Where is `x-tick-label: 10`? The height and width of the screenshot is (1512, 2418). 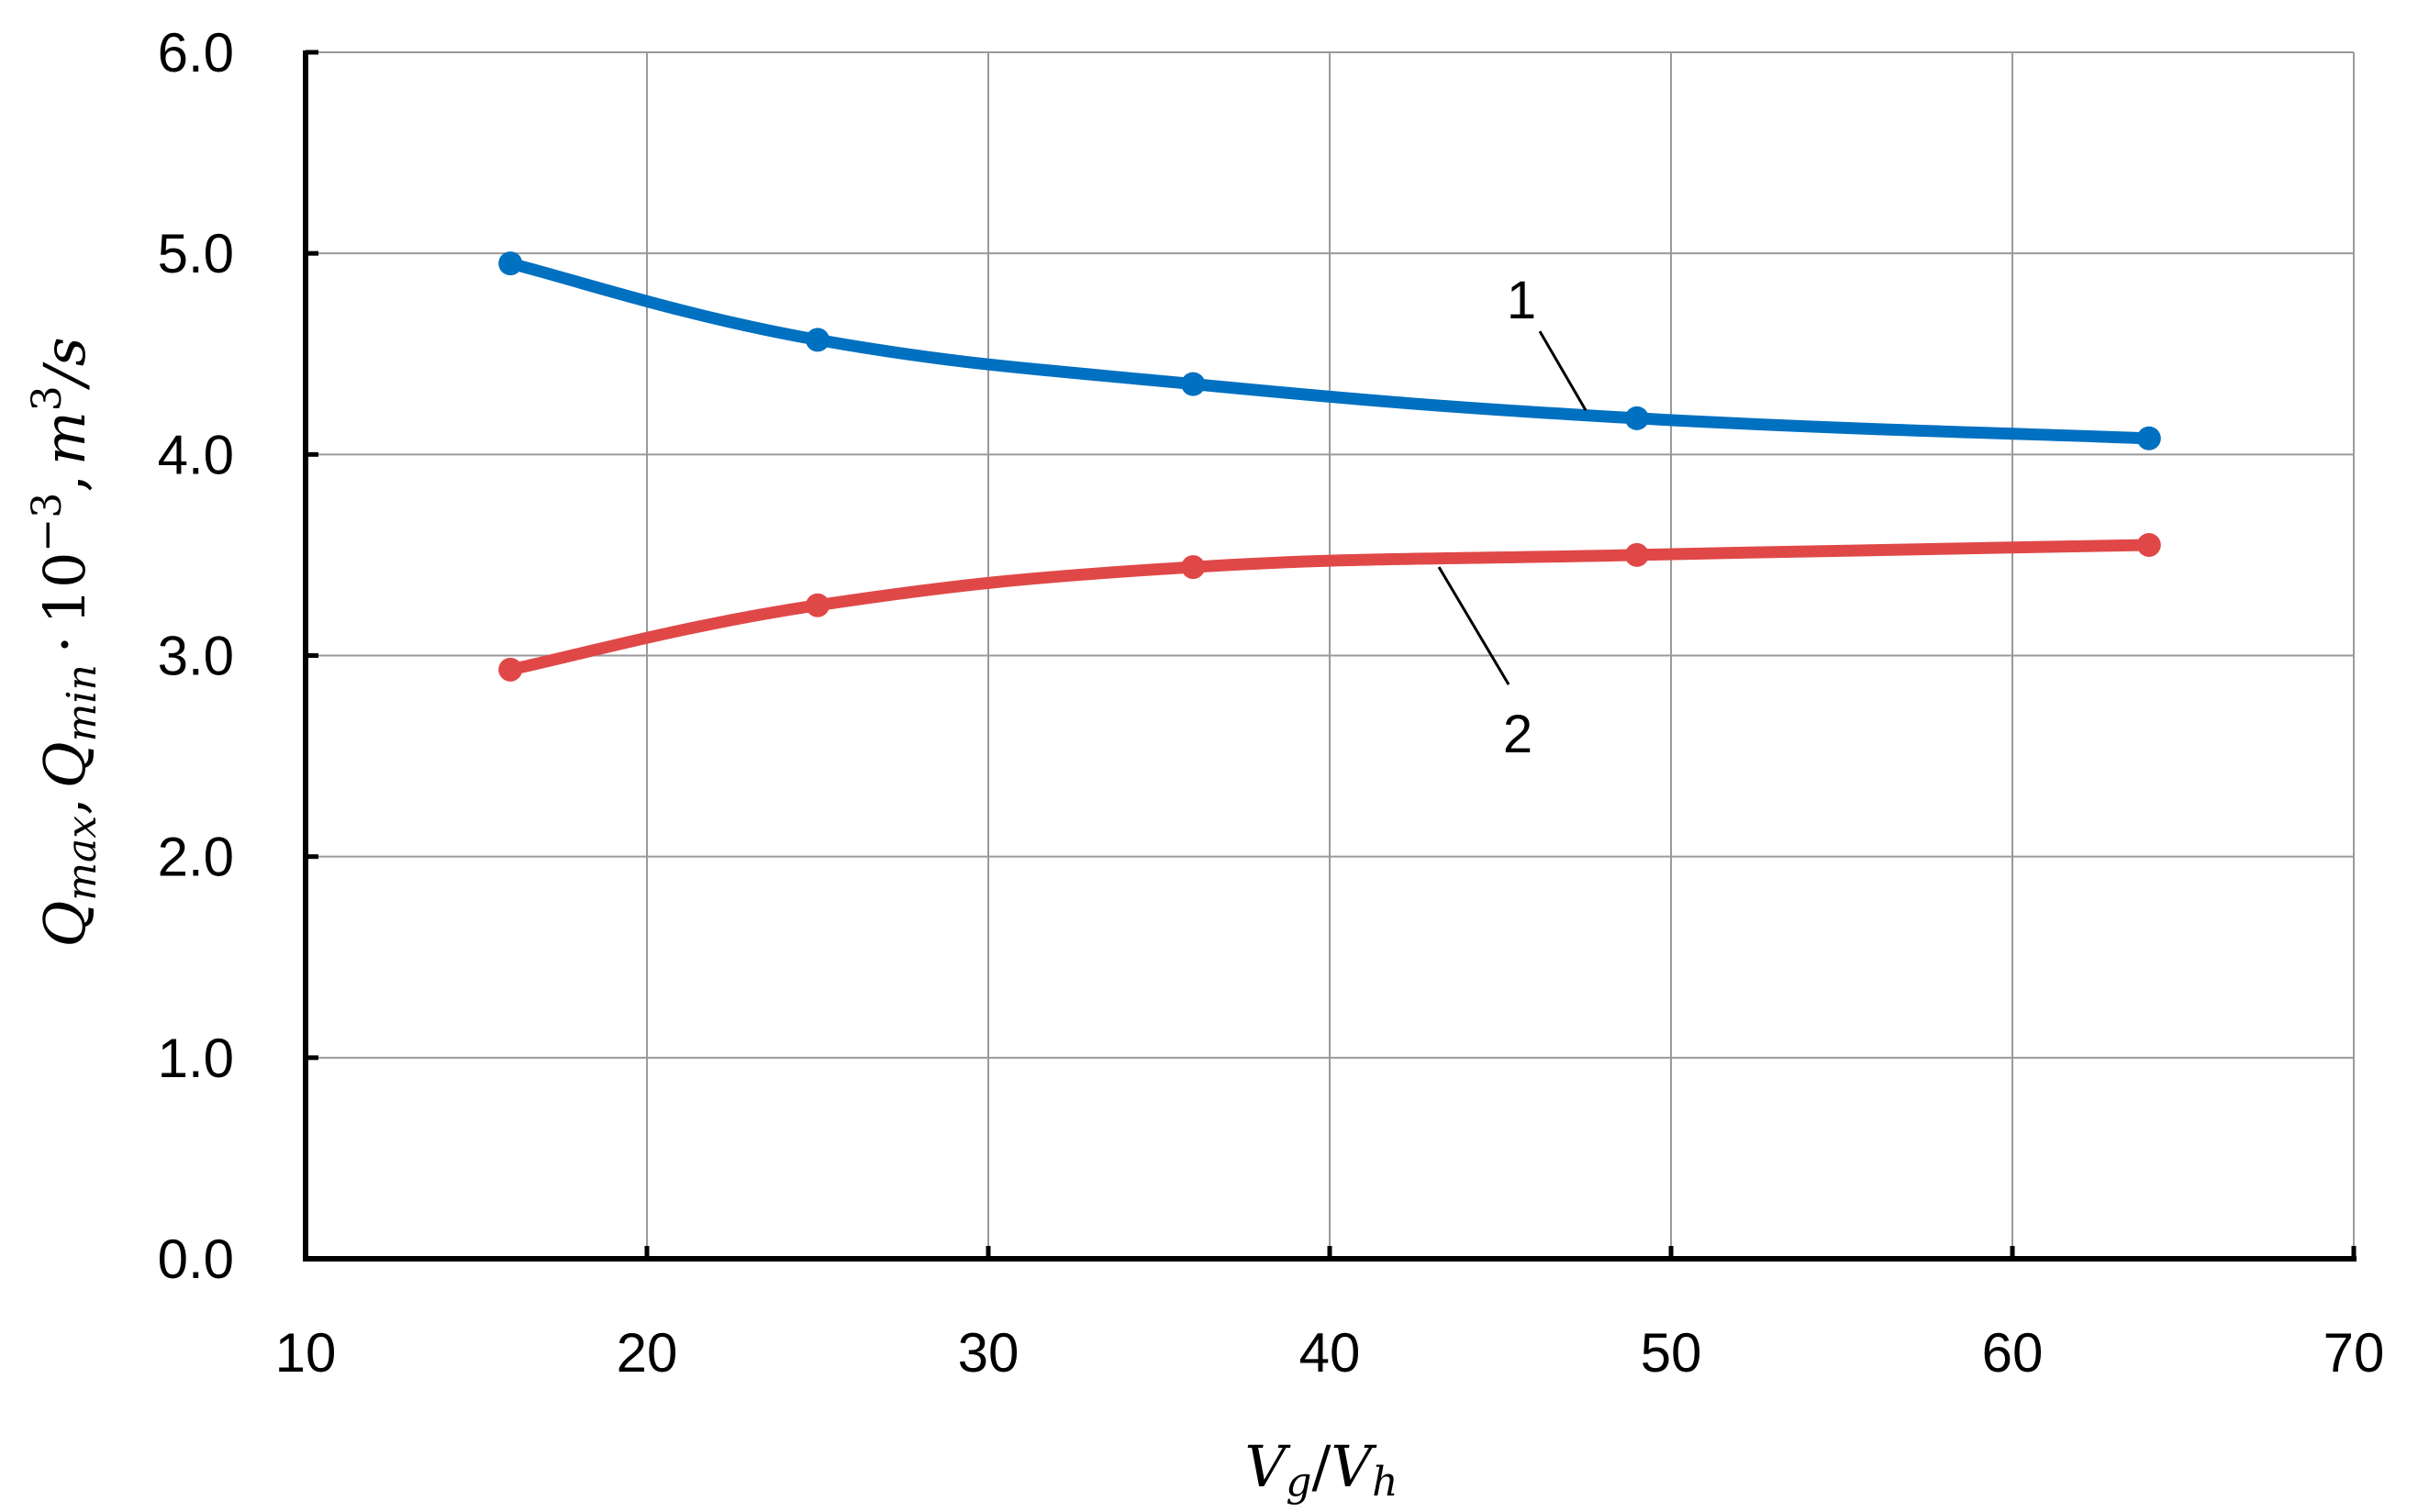
x-tick-label: 10 is located at coordinates (306, 1353).